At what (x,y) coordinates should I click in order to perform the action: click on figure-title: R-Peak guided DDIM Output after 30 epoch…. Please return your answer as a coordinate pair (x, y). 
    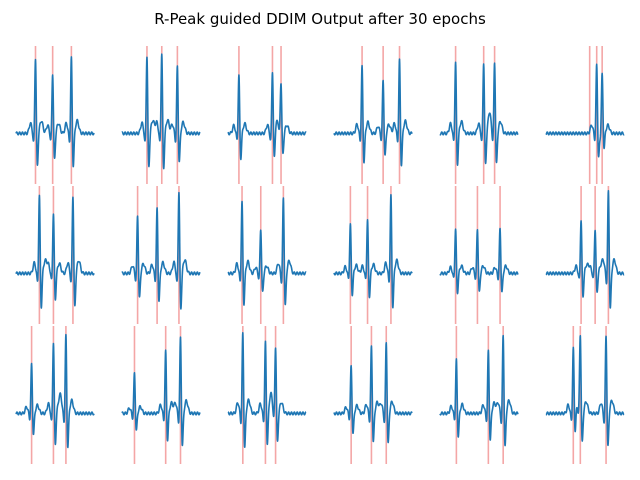
    Looking at the image, I should click on (320, 19).